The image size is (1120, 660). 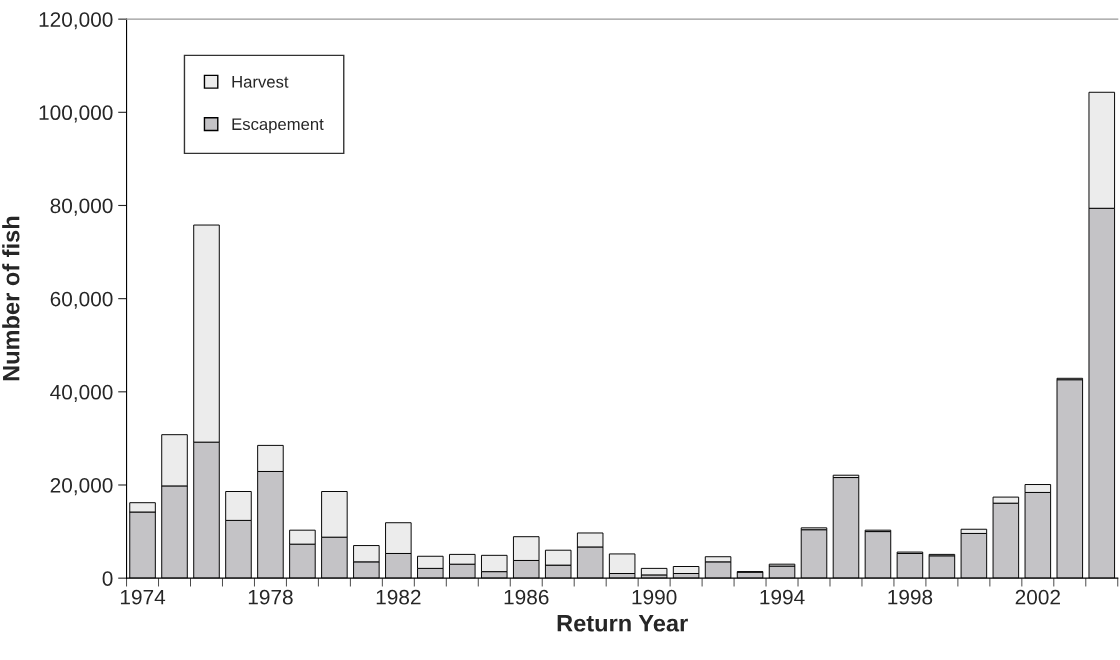 I want to click on y-tick-label: 0, so click(x=107, y=578).